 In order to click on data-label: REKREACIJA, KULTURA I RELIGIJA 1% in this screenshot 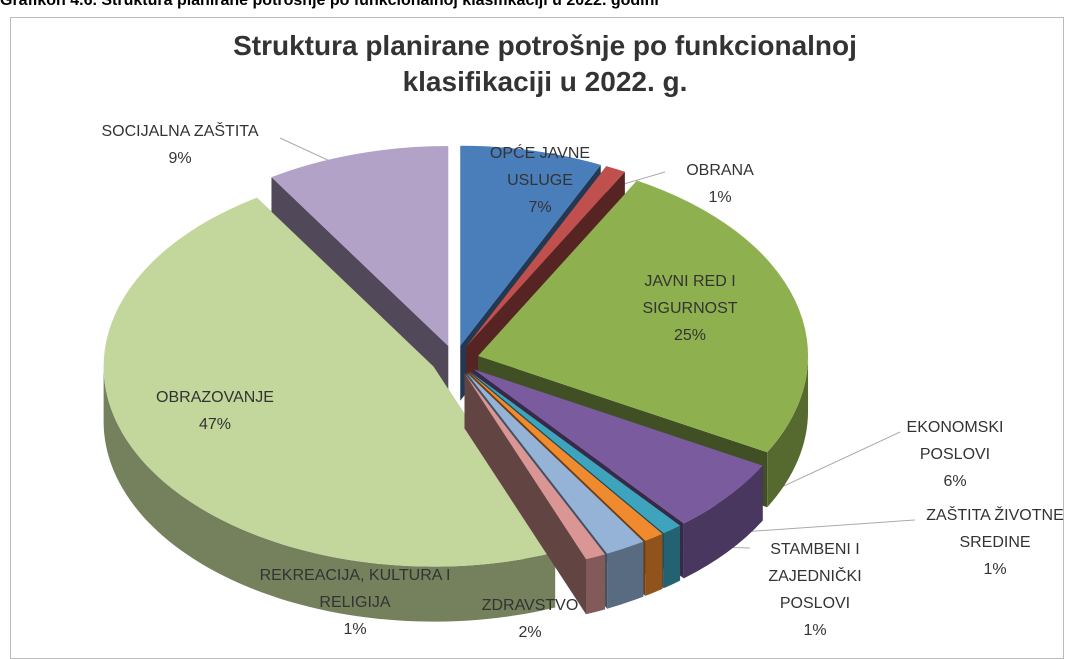, I will do `click(355, 602)`.